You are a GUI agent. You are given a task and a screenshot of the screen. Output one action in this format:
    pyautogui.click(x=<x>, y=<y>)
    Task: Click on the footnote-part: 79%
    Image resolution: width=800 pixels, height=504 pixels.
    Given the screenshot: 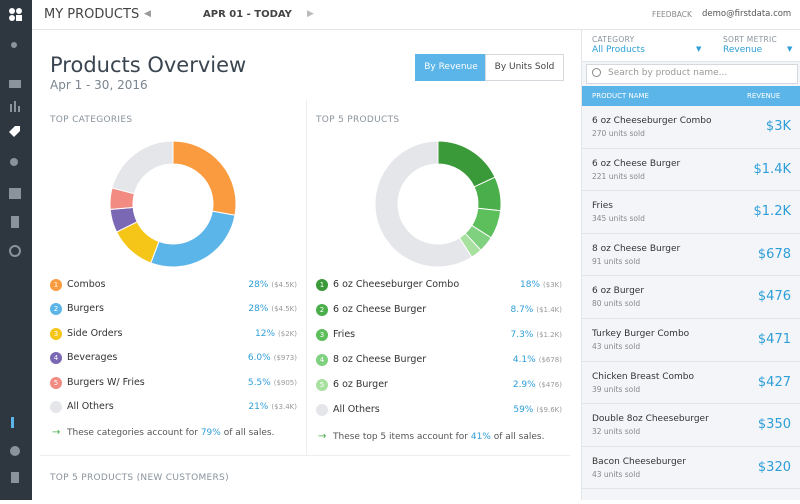 What is the action you would take?
    pyautogui.click(x=210, y=433)
    